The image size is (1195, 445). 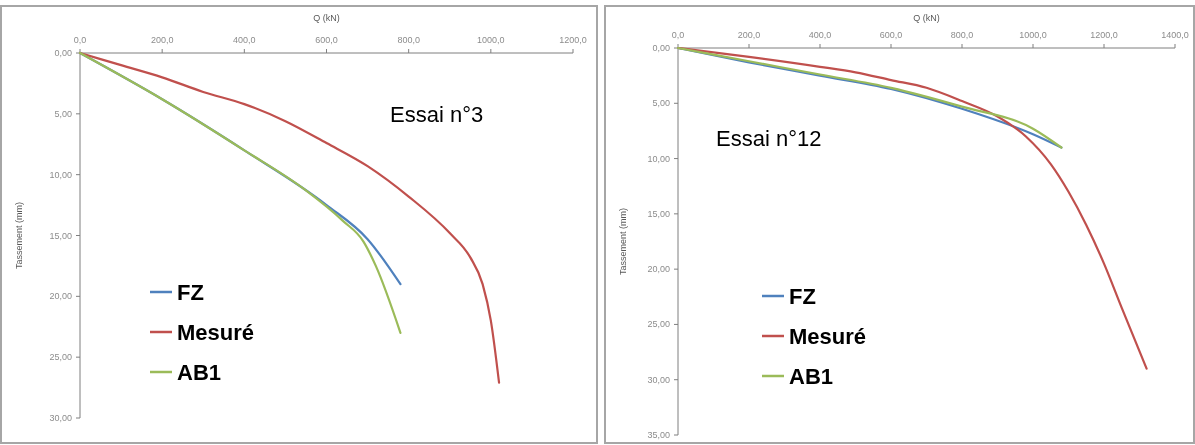 I want to click on annotation: Essai n°3, so click(x=437, y=114).